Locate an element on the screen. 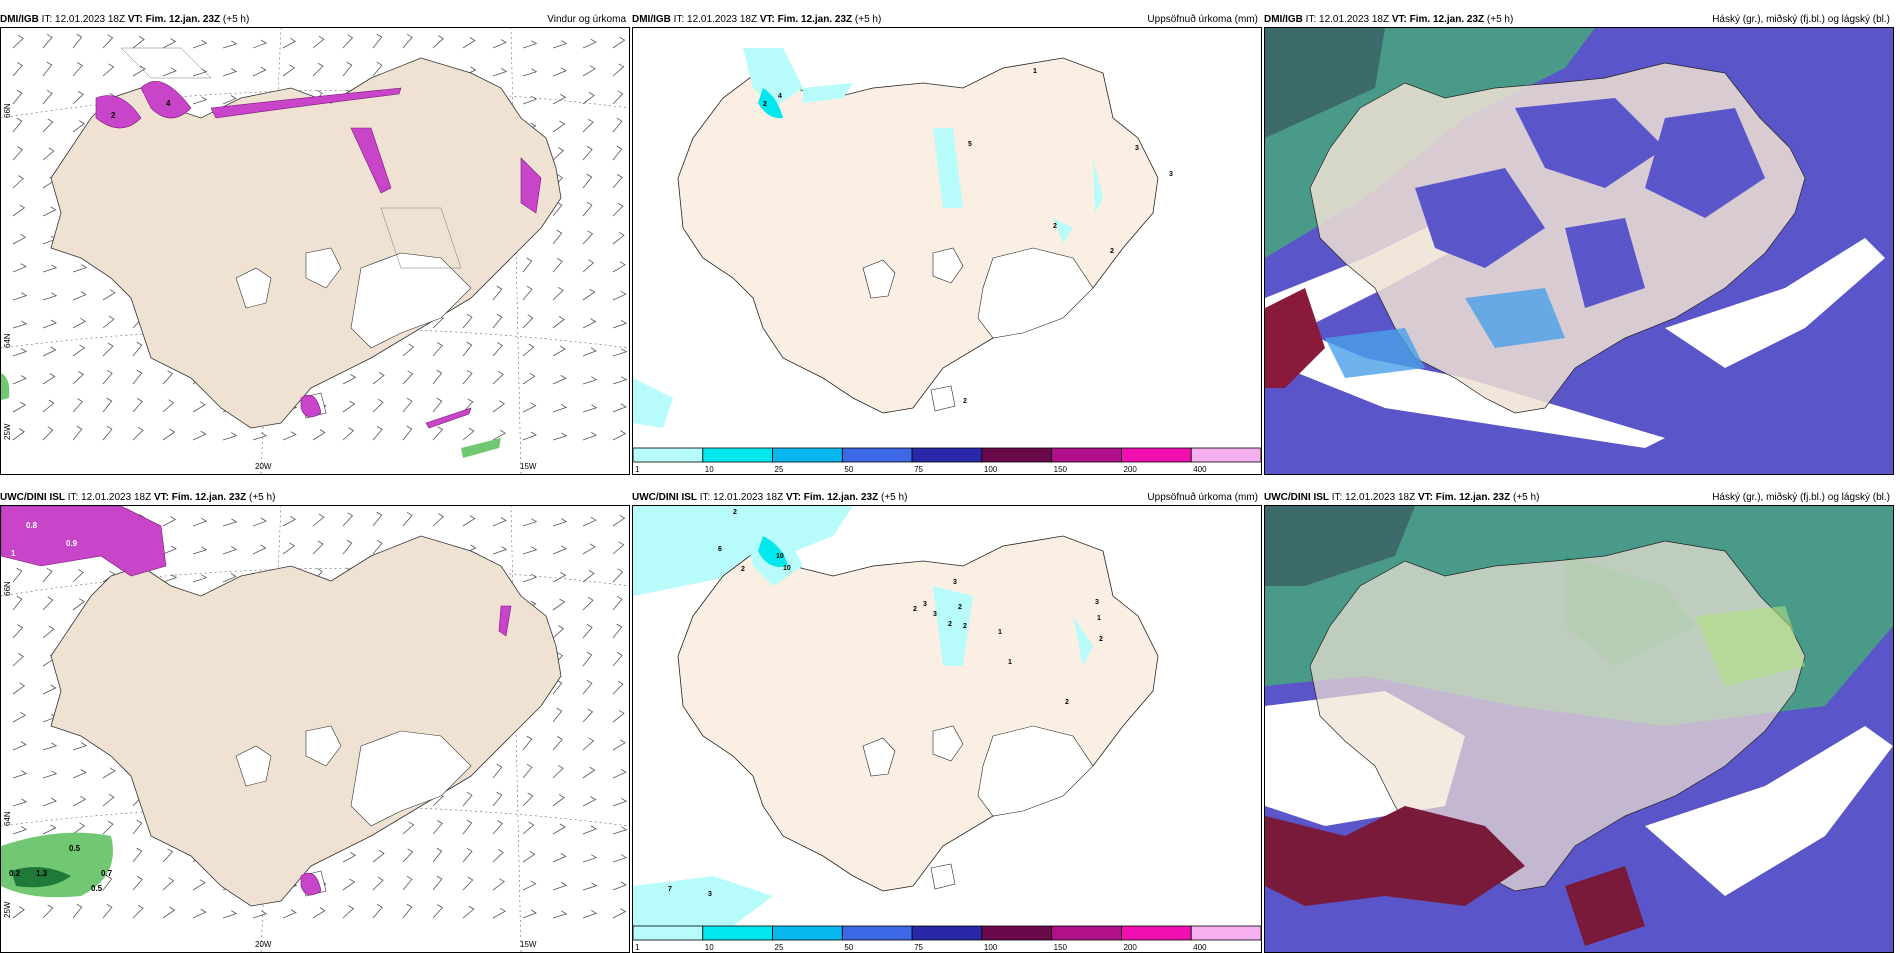  lon-label-20w: 20W is located at coordinates (263, 466).